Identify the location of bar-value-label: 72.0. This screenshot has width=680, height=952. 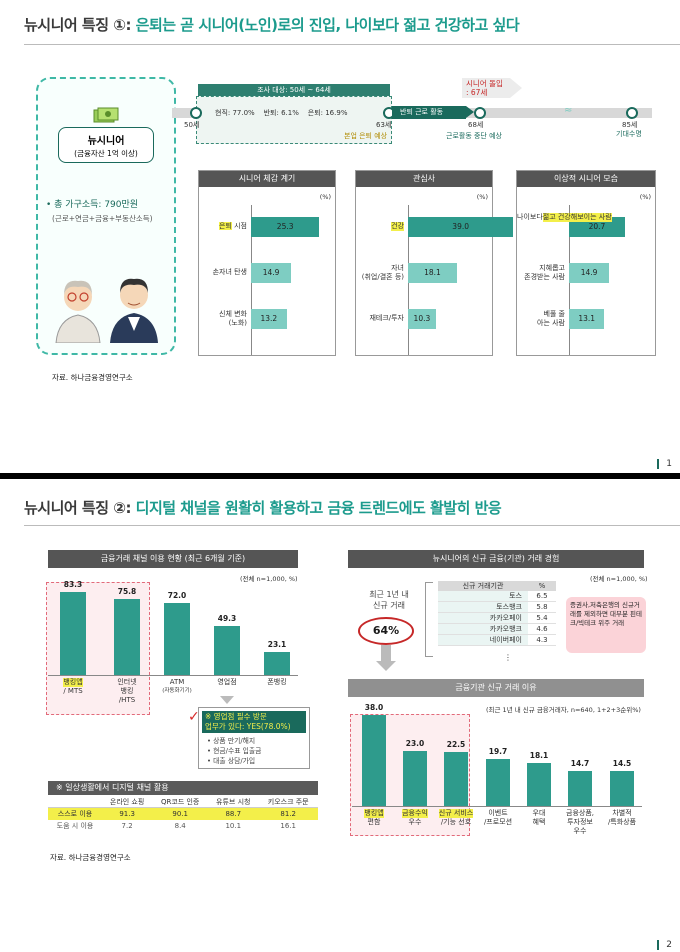
(177, 595).